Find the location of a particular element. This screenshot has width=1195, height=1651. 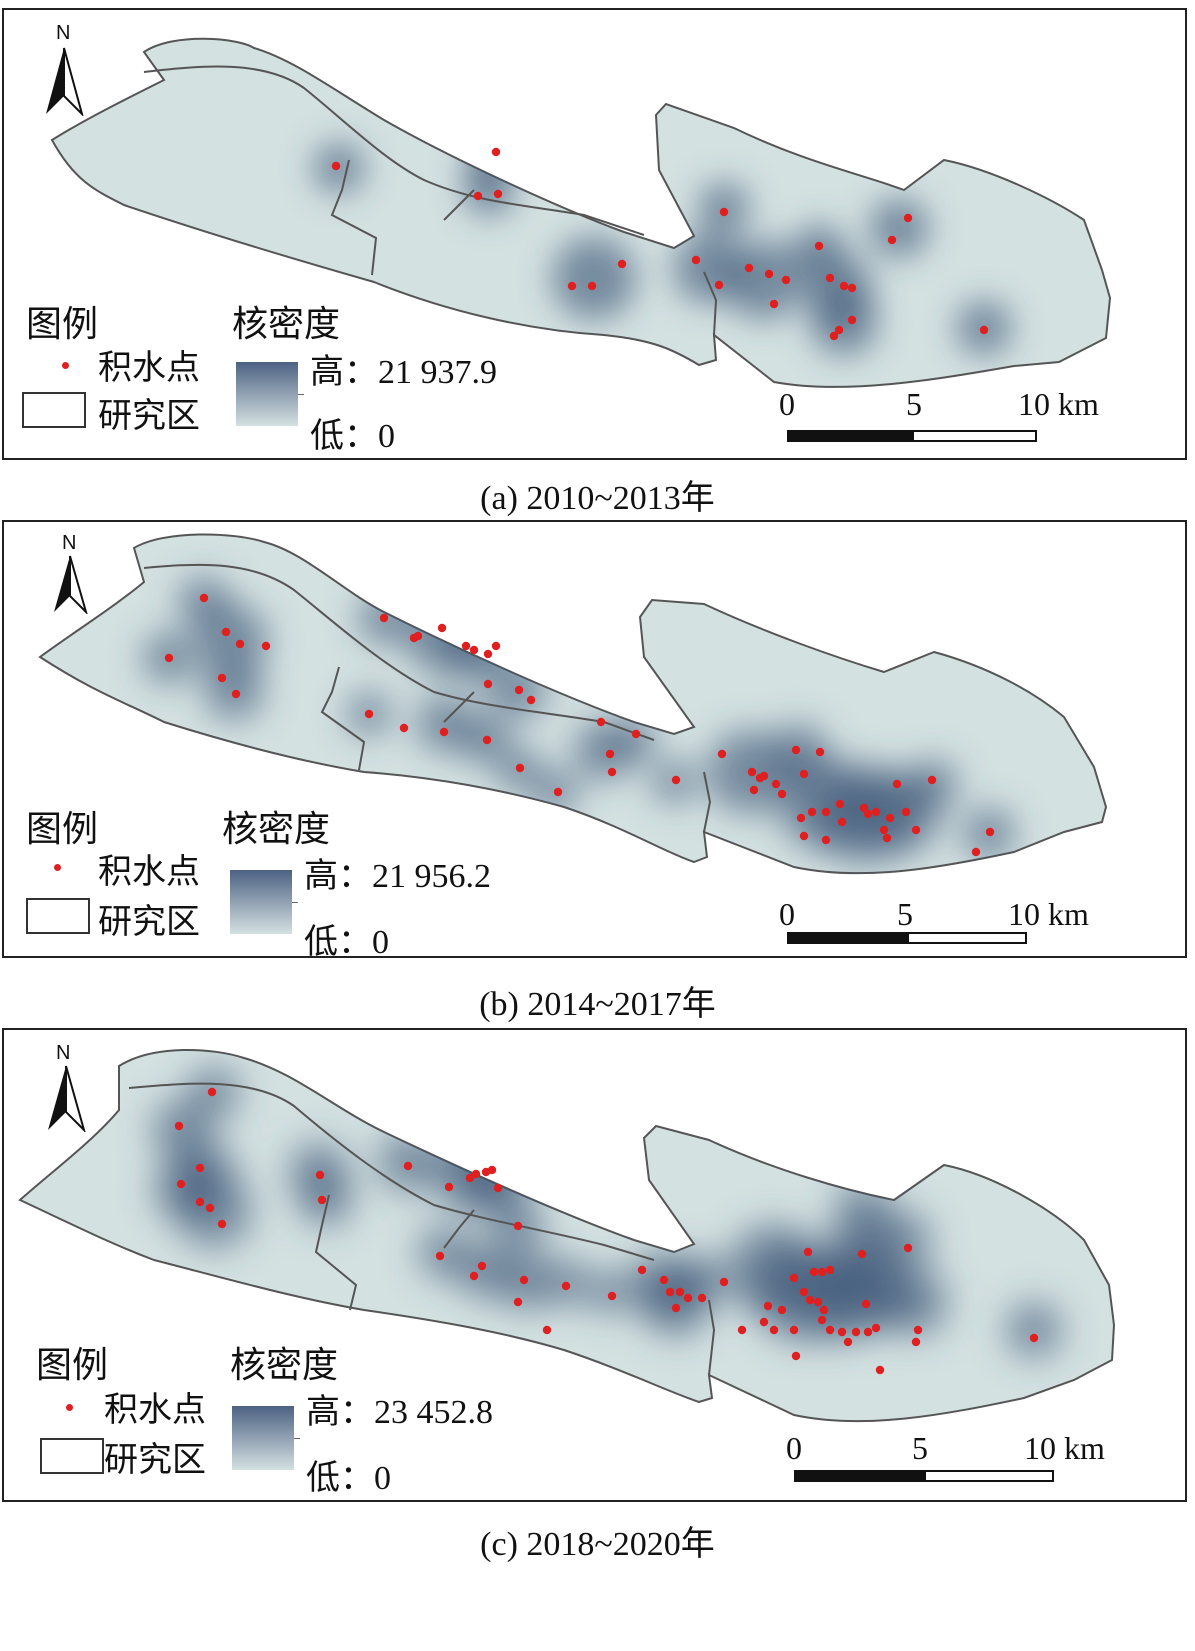

point-legend-symbol is located at coordinates (69, 1407).